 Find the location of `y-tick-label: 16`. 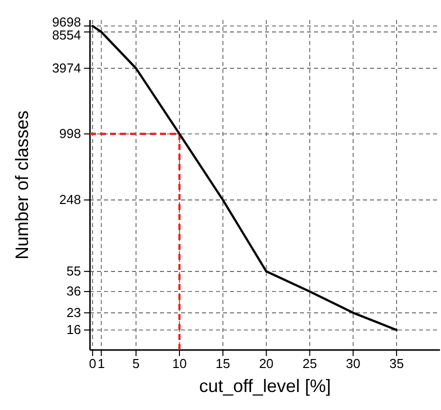

y-tick-label: 16 is located at coordinates (73, 330).